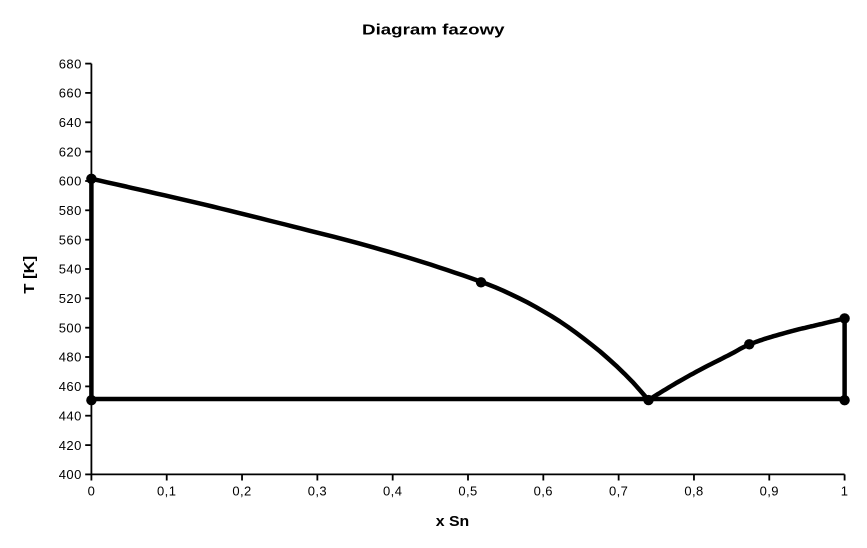  I want to click on svg-text: 460, so click(70, 386).